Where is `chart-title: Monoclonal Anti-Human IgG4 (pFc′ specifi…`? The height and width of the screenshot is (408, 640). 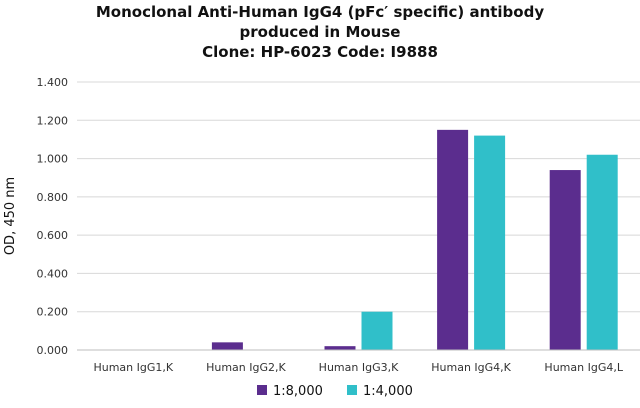 chart-title: Monoclonal Anti-Human IgG4 (pFc′ specifi… is located at coordinates (320, 32).